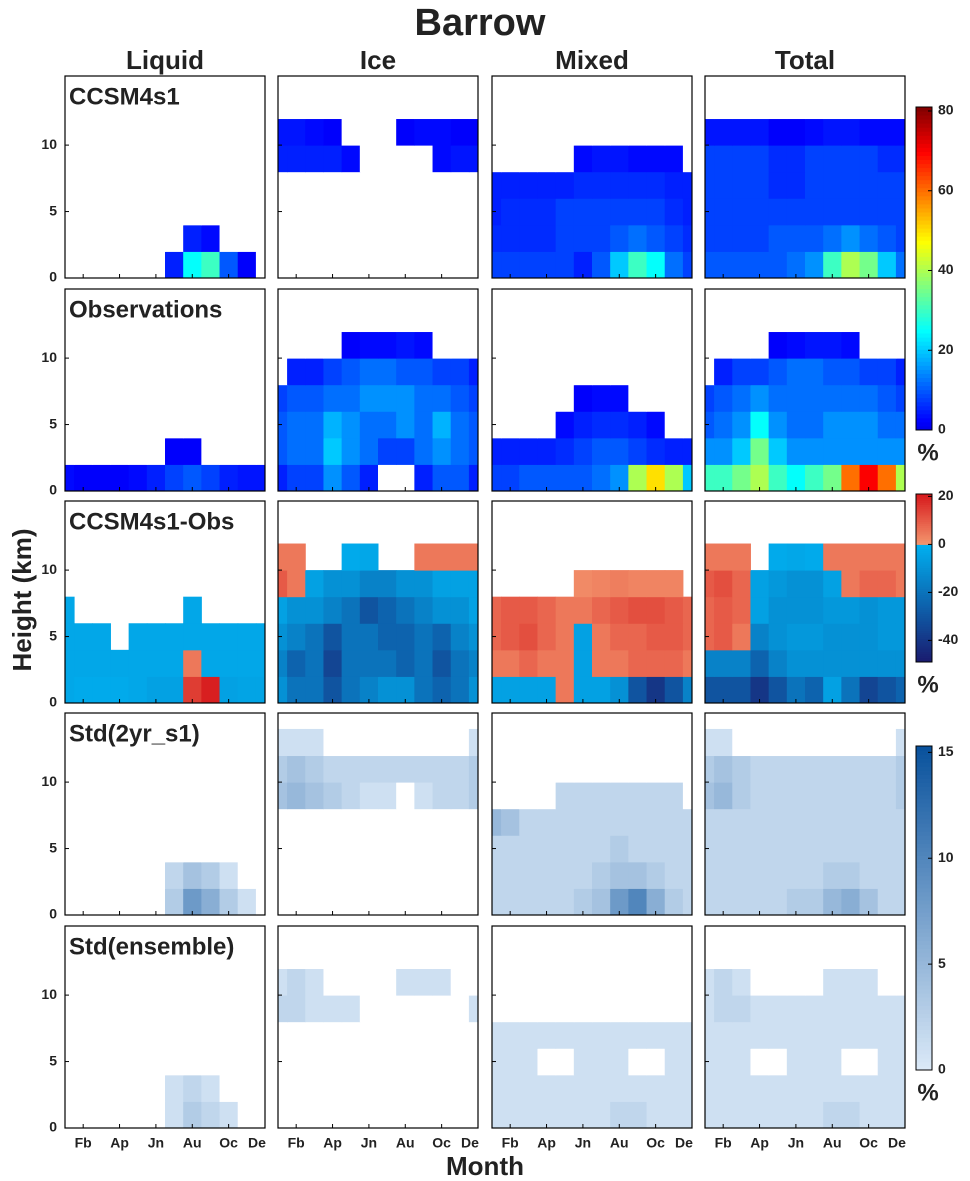 This screenshot has height=1181, width=970. What do you see at coordinates (156, 1143) in the screenshot?
I see `x-tick-label: Jn` at bounding box center [156, 1143].